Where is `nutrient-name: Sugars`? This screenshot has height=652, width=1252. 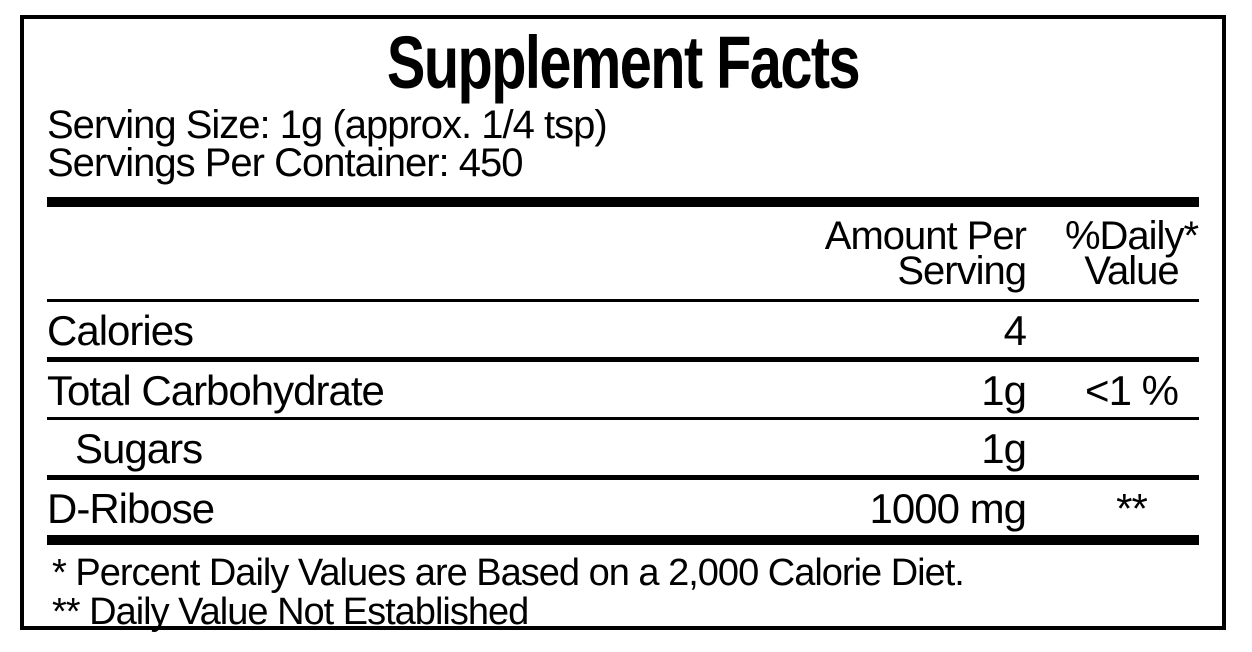
nutrient-name: Sugars is located at coordinates (139, 448).